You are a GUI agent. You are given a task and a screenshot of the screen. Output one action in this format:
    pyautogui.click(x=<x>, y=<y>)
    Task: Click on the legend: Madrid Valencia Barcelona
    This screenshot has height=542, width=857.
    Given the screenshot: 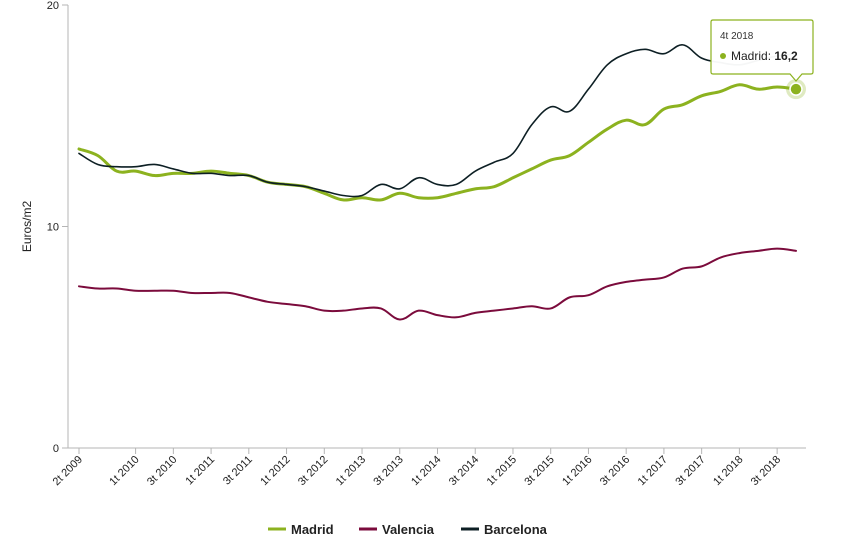 What is the action you would take?
    pyautogui.click(x=408, y=529)
    